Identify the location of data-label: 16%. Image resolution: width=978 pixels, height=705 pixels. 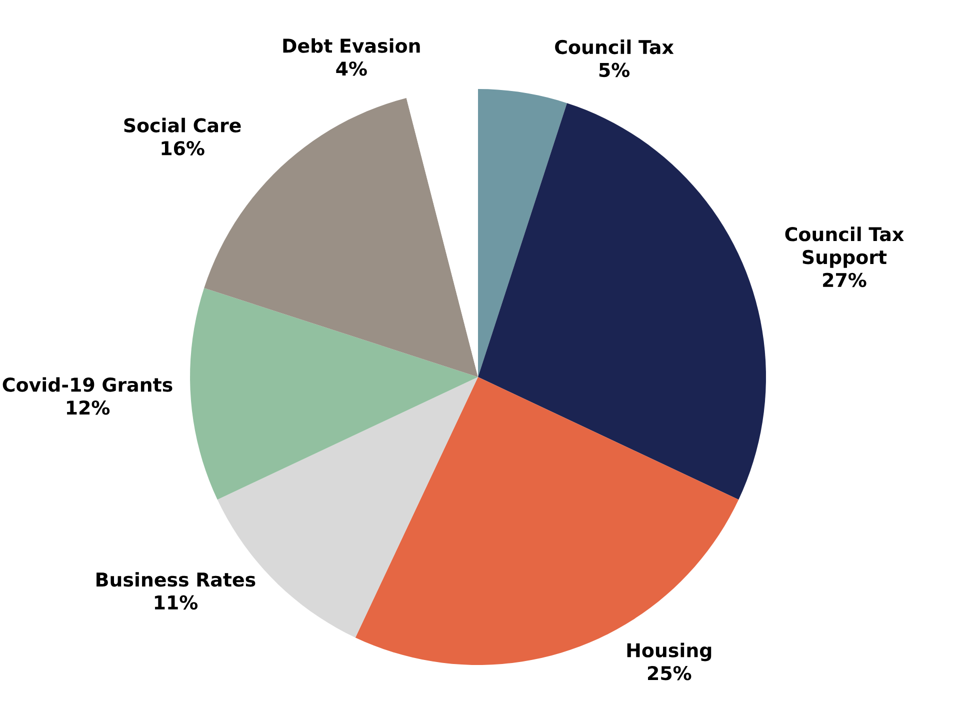
(183, 148).